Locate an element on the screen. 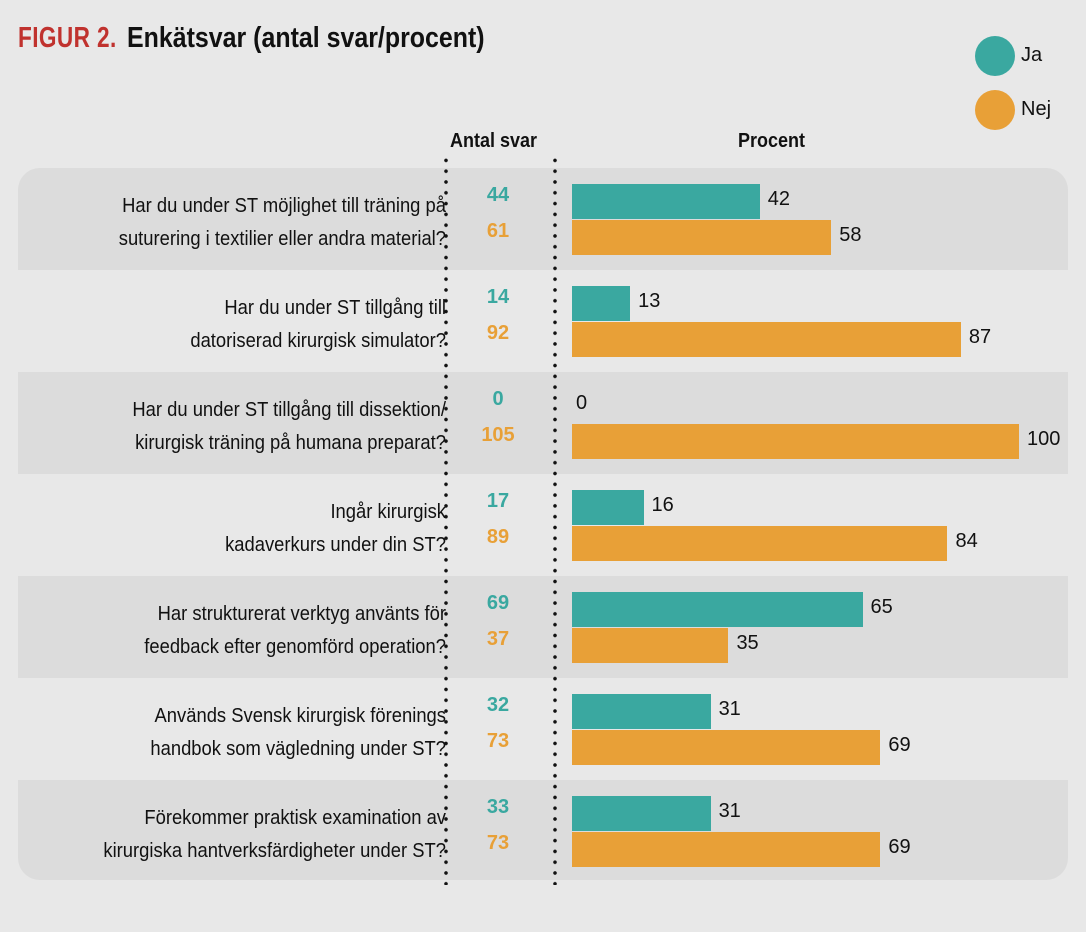 The width and height of the screenshot is (1086, 932). count-nej: 37 is located at coordinates (498, 639).